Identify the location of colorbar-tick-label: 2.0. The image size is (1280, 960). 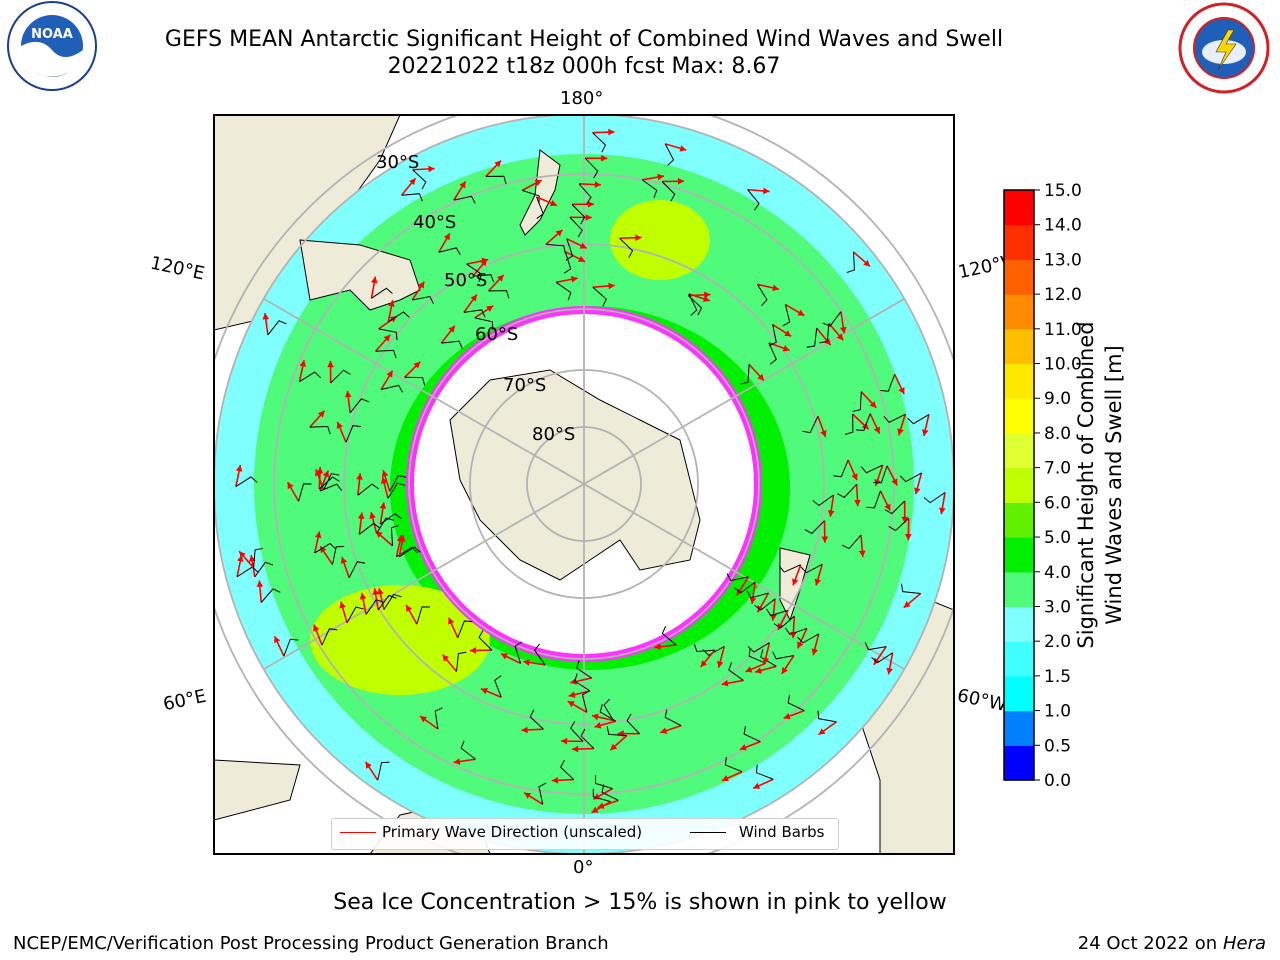
(1057, 642).